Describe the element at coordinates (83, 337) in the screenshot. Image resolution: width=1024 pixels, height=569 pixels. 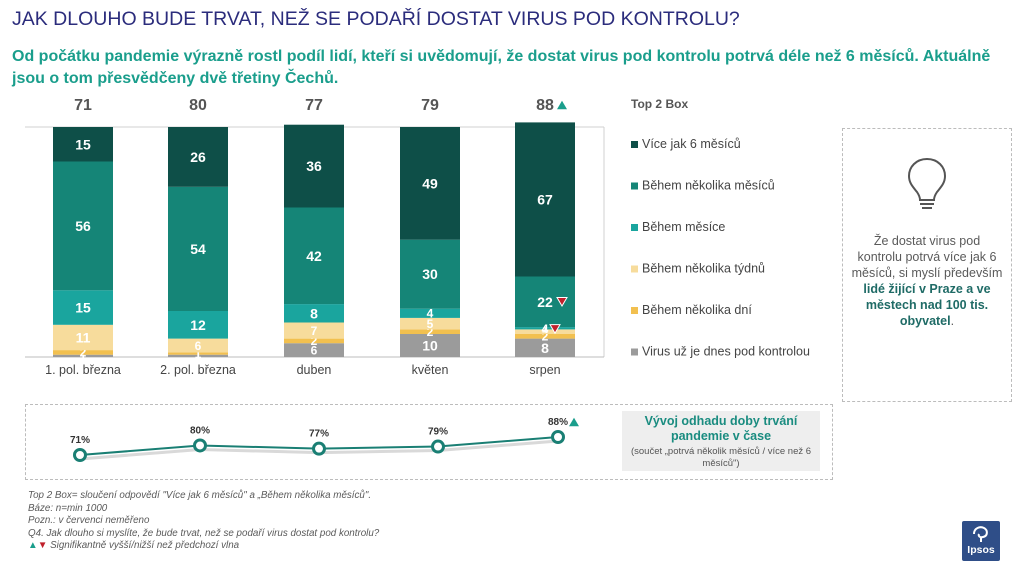
I see `bar-value-label: 11` at that location.